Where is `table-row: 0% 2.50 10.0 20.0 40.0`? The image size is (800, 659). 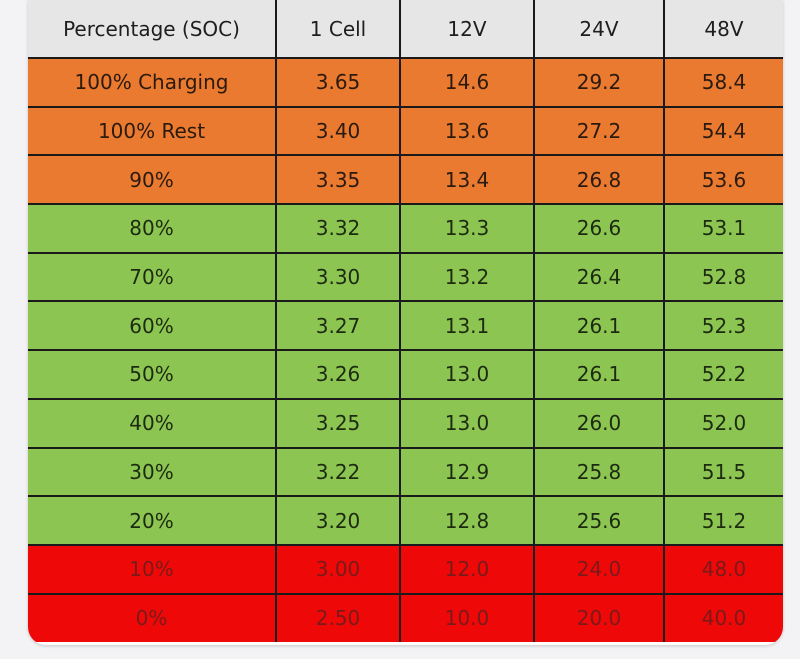
table-row: 0% 2.50 10.0 20.0 40.0 is located at coordinates (405, 617).